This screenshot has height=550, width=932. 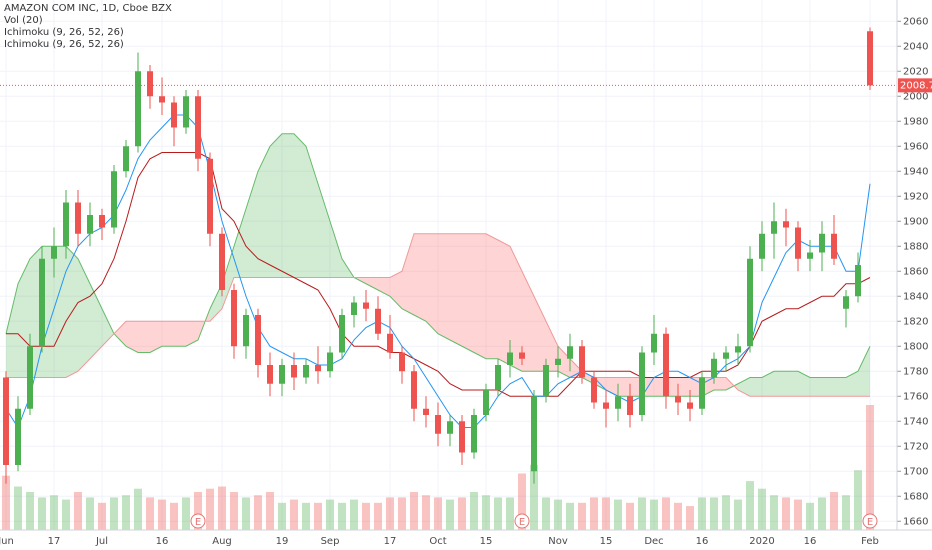 What do you see at coordinates (915, 521) in the screenshot?
I see `y-tick-label: 1660` at bounding box center [915, 521].